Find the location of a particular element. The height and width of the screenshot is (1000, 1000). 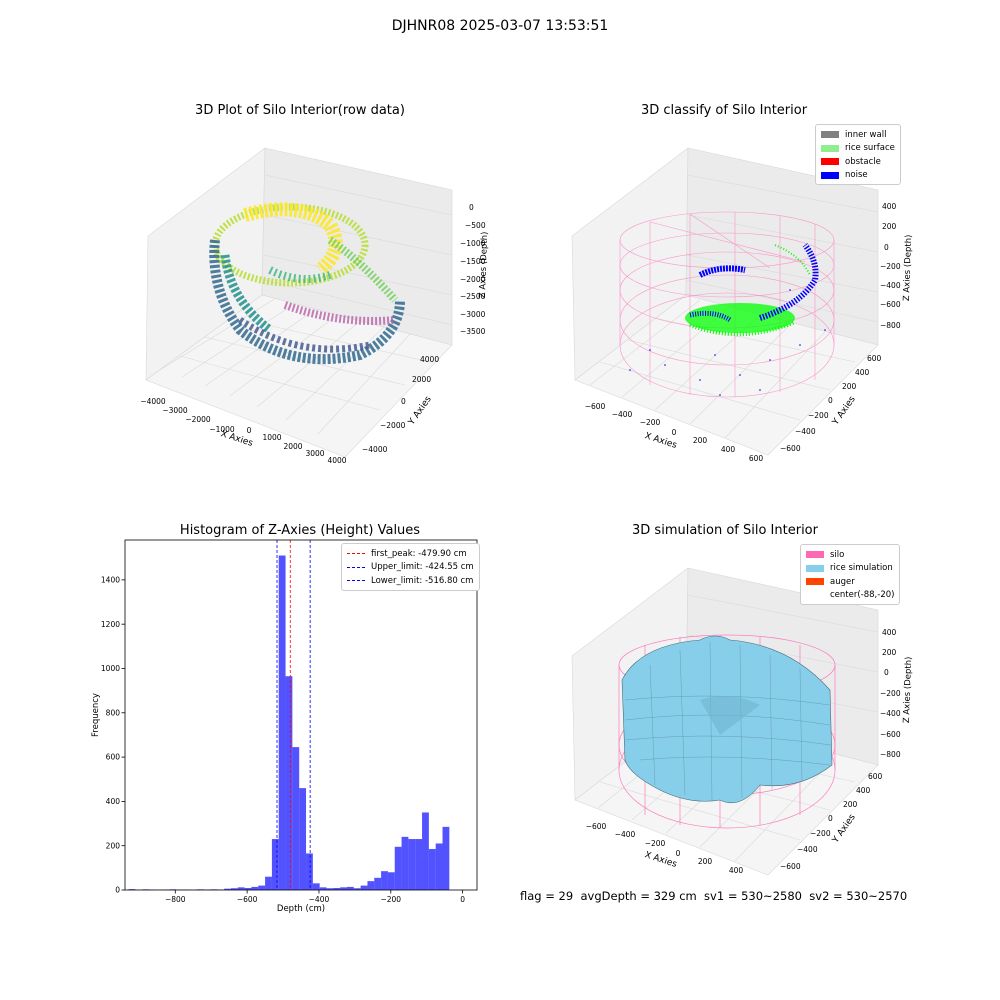

histogram-y-ticks: 0 200 400 600 800 1000 1200 1400 is located at coordinates (113, 735).